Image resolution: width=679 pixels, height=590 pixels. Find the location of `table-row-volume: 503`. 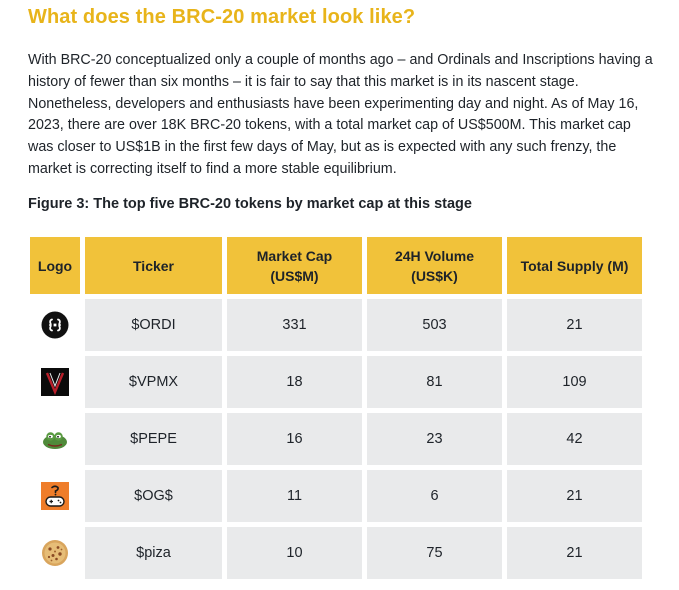

table-row-volume: 503 is located at coordinates (434, 325).